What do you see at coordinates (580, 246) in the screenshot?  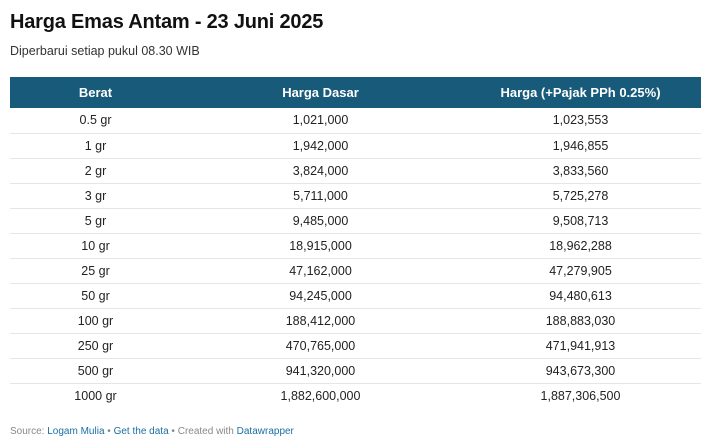 I see `cell-harga-pajak: 18,962,288` at bounding box center [580, 246].